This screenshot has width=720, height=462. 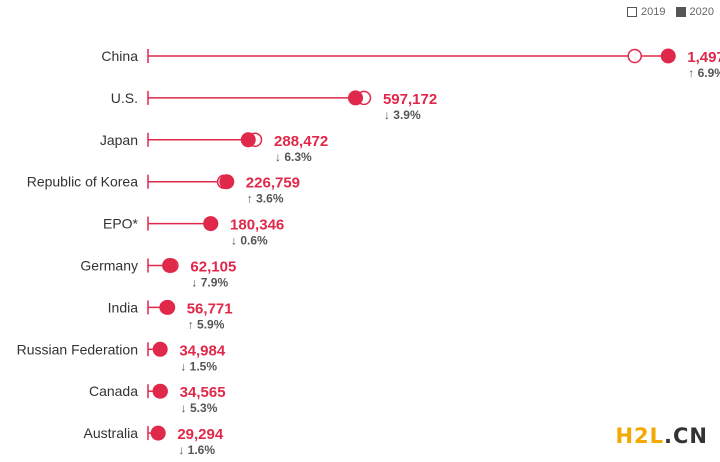 I want to click on legend-swatch-2019, so click(x=632, y=12).